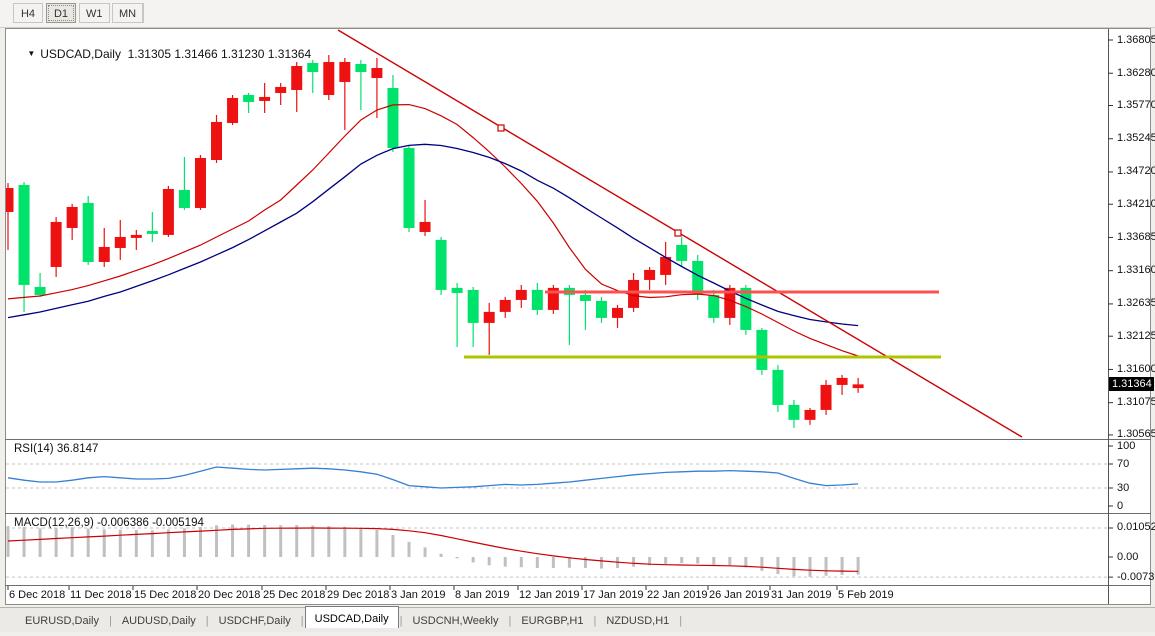  Describe the element at coordinates (1136, 72) in the screenshot. I see `price-axis-label: 1.36280` at that location.